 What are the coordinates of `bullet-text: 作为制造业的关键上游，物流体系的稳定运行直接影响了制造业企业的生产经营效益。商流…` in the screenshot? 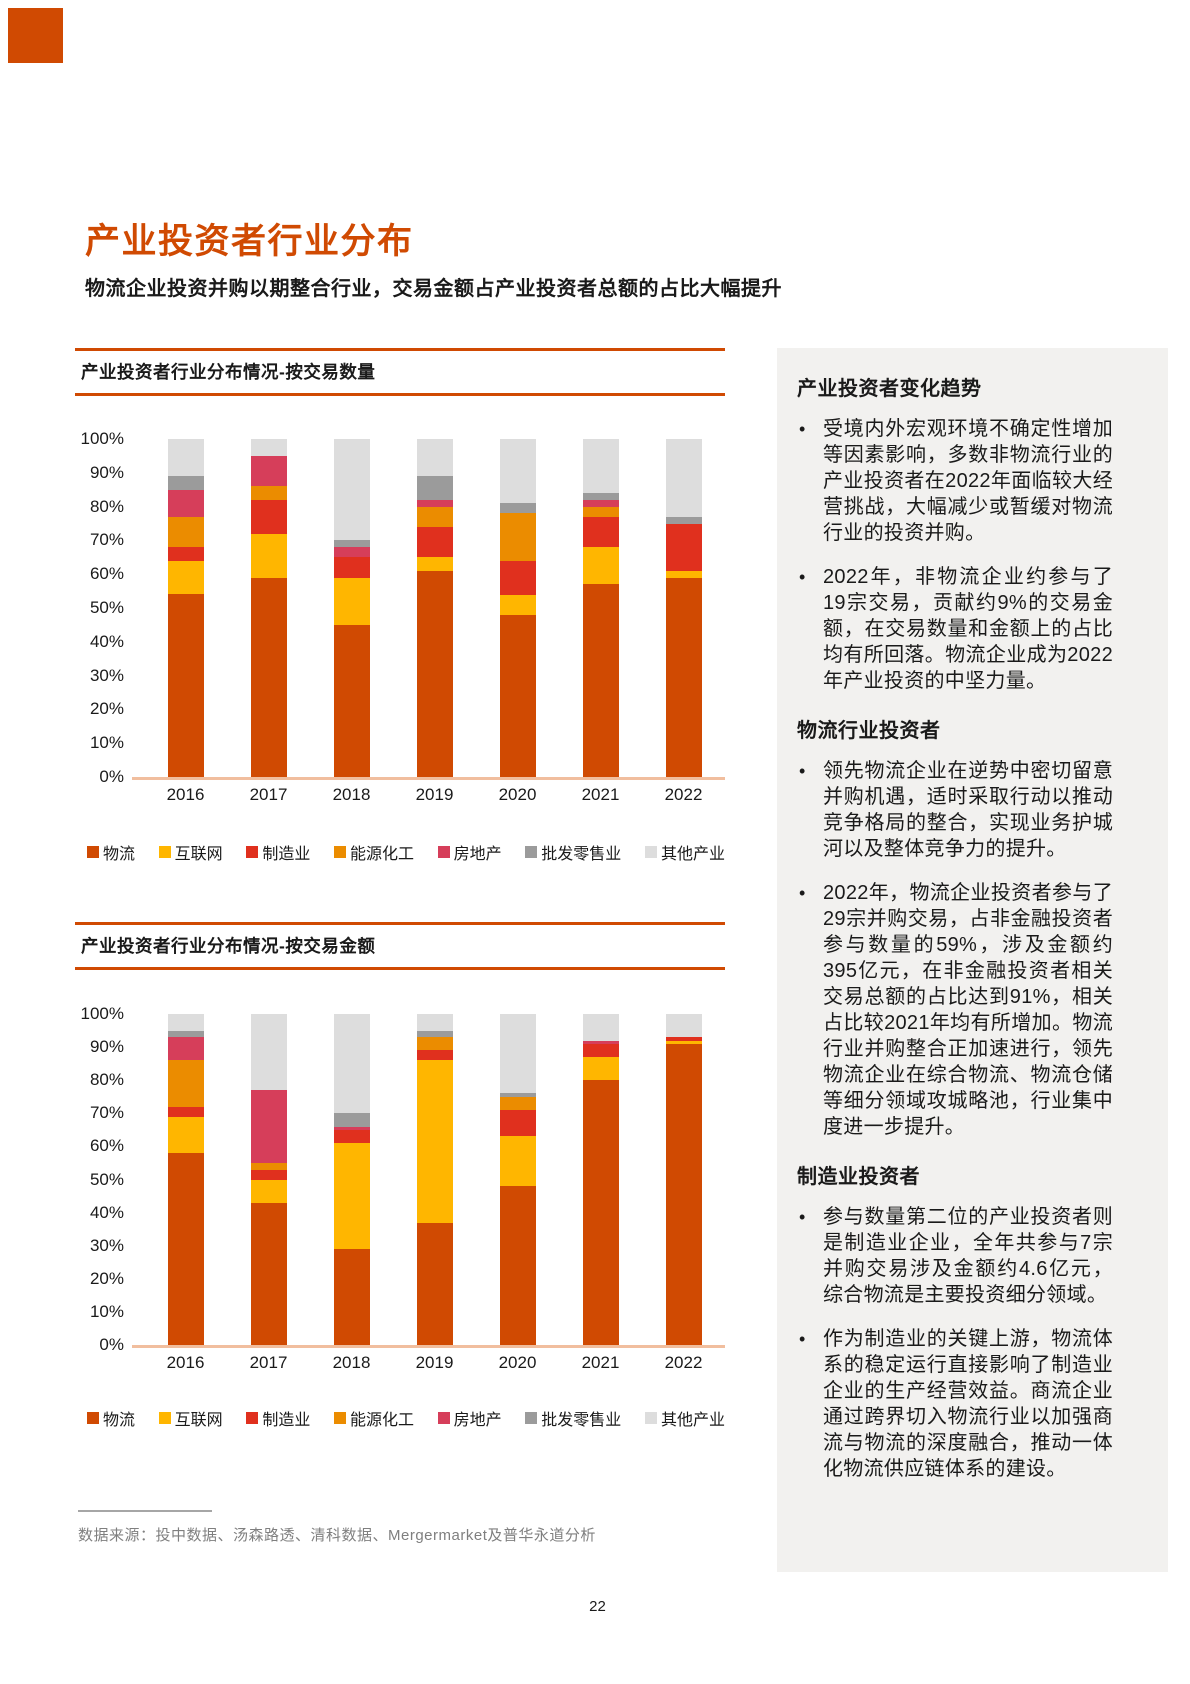 It's located at (968, 1404).